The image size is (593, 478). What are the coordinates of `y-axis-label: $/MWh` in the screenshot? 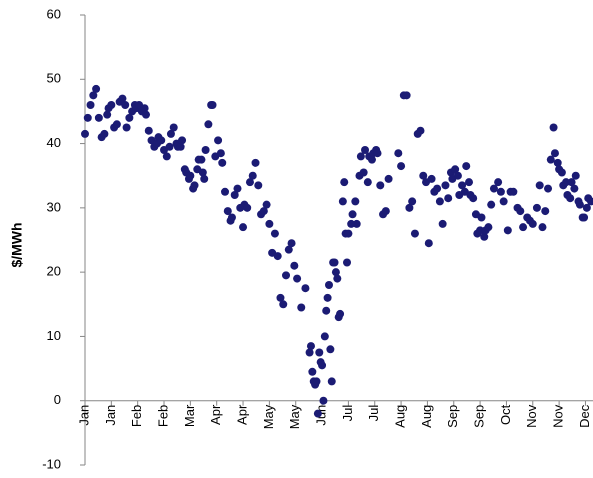 It's located at (17, 244).